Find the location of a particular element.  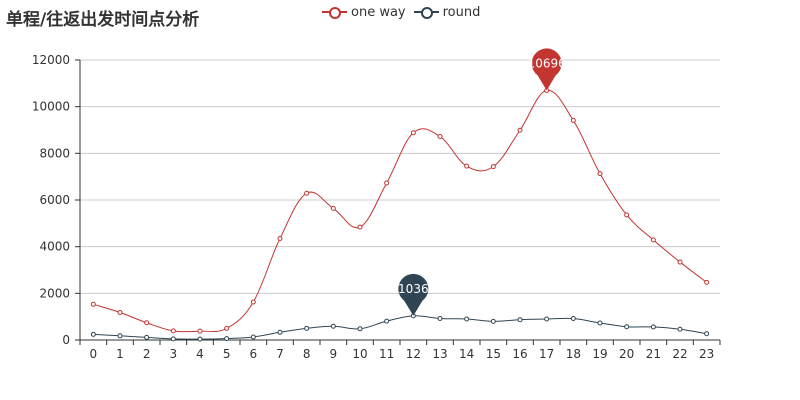

x-tick-label: 23 is located at coordinates (706, 354).